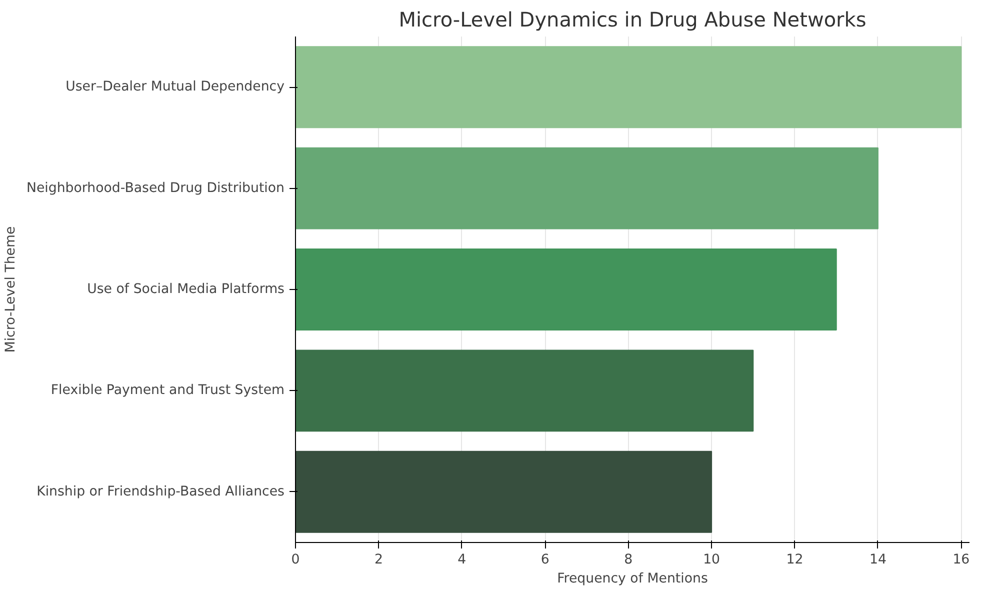 Image resolution: width=984 pixels, height=589 pixels. Describe the element at coordinates (155, 188) in the screenshot. I see `y-tick-label: Neighborhood-Based Drug Distribution` at that location.